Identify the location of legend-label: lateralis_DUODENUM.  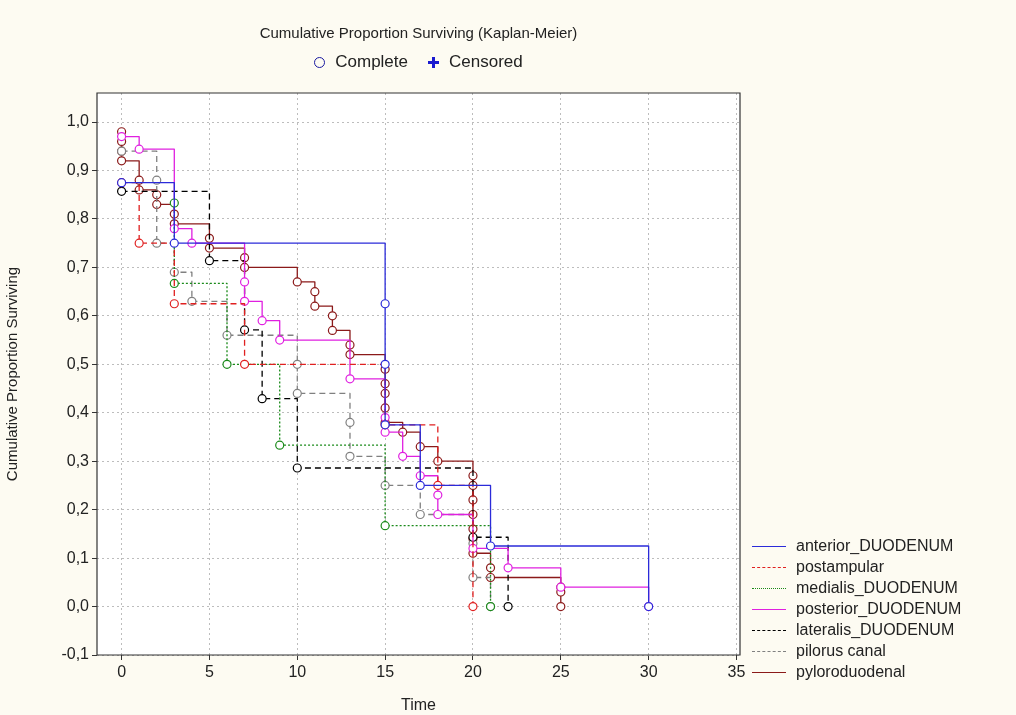
(875, 629).